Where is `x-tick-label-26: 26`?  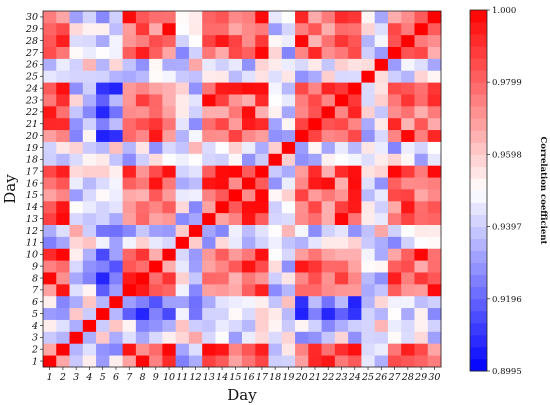
x-tick-label-26: 26 is located at coordinates (380, 377).